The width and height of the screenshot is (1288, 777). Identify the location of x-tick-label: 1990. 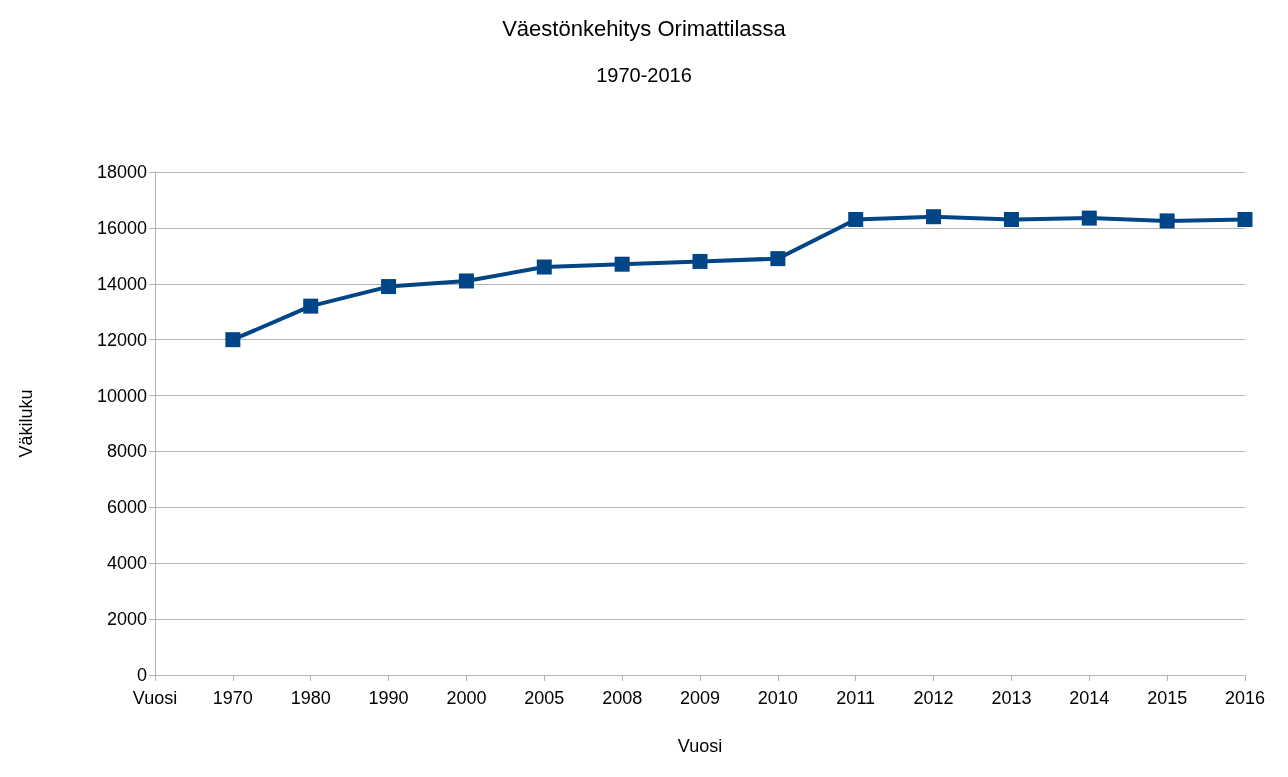
(388, 698).